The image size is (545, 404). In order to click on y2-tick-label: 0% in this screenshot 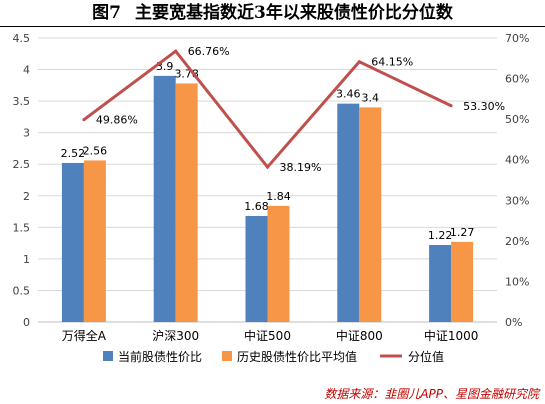, I will do `click(513, 322)`.